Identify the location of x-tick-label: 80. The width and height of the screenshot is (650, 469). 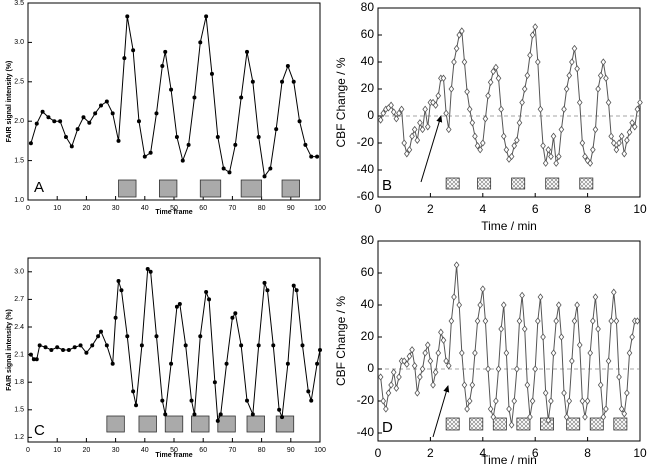
(262, 208).